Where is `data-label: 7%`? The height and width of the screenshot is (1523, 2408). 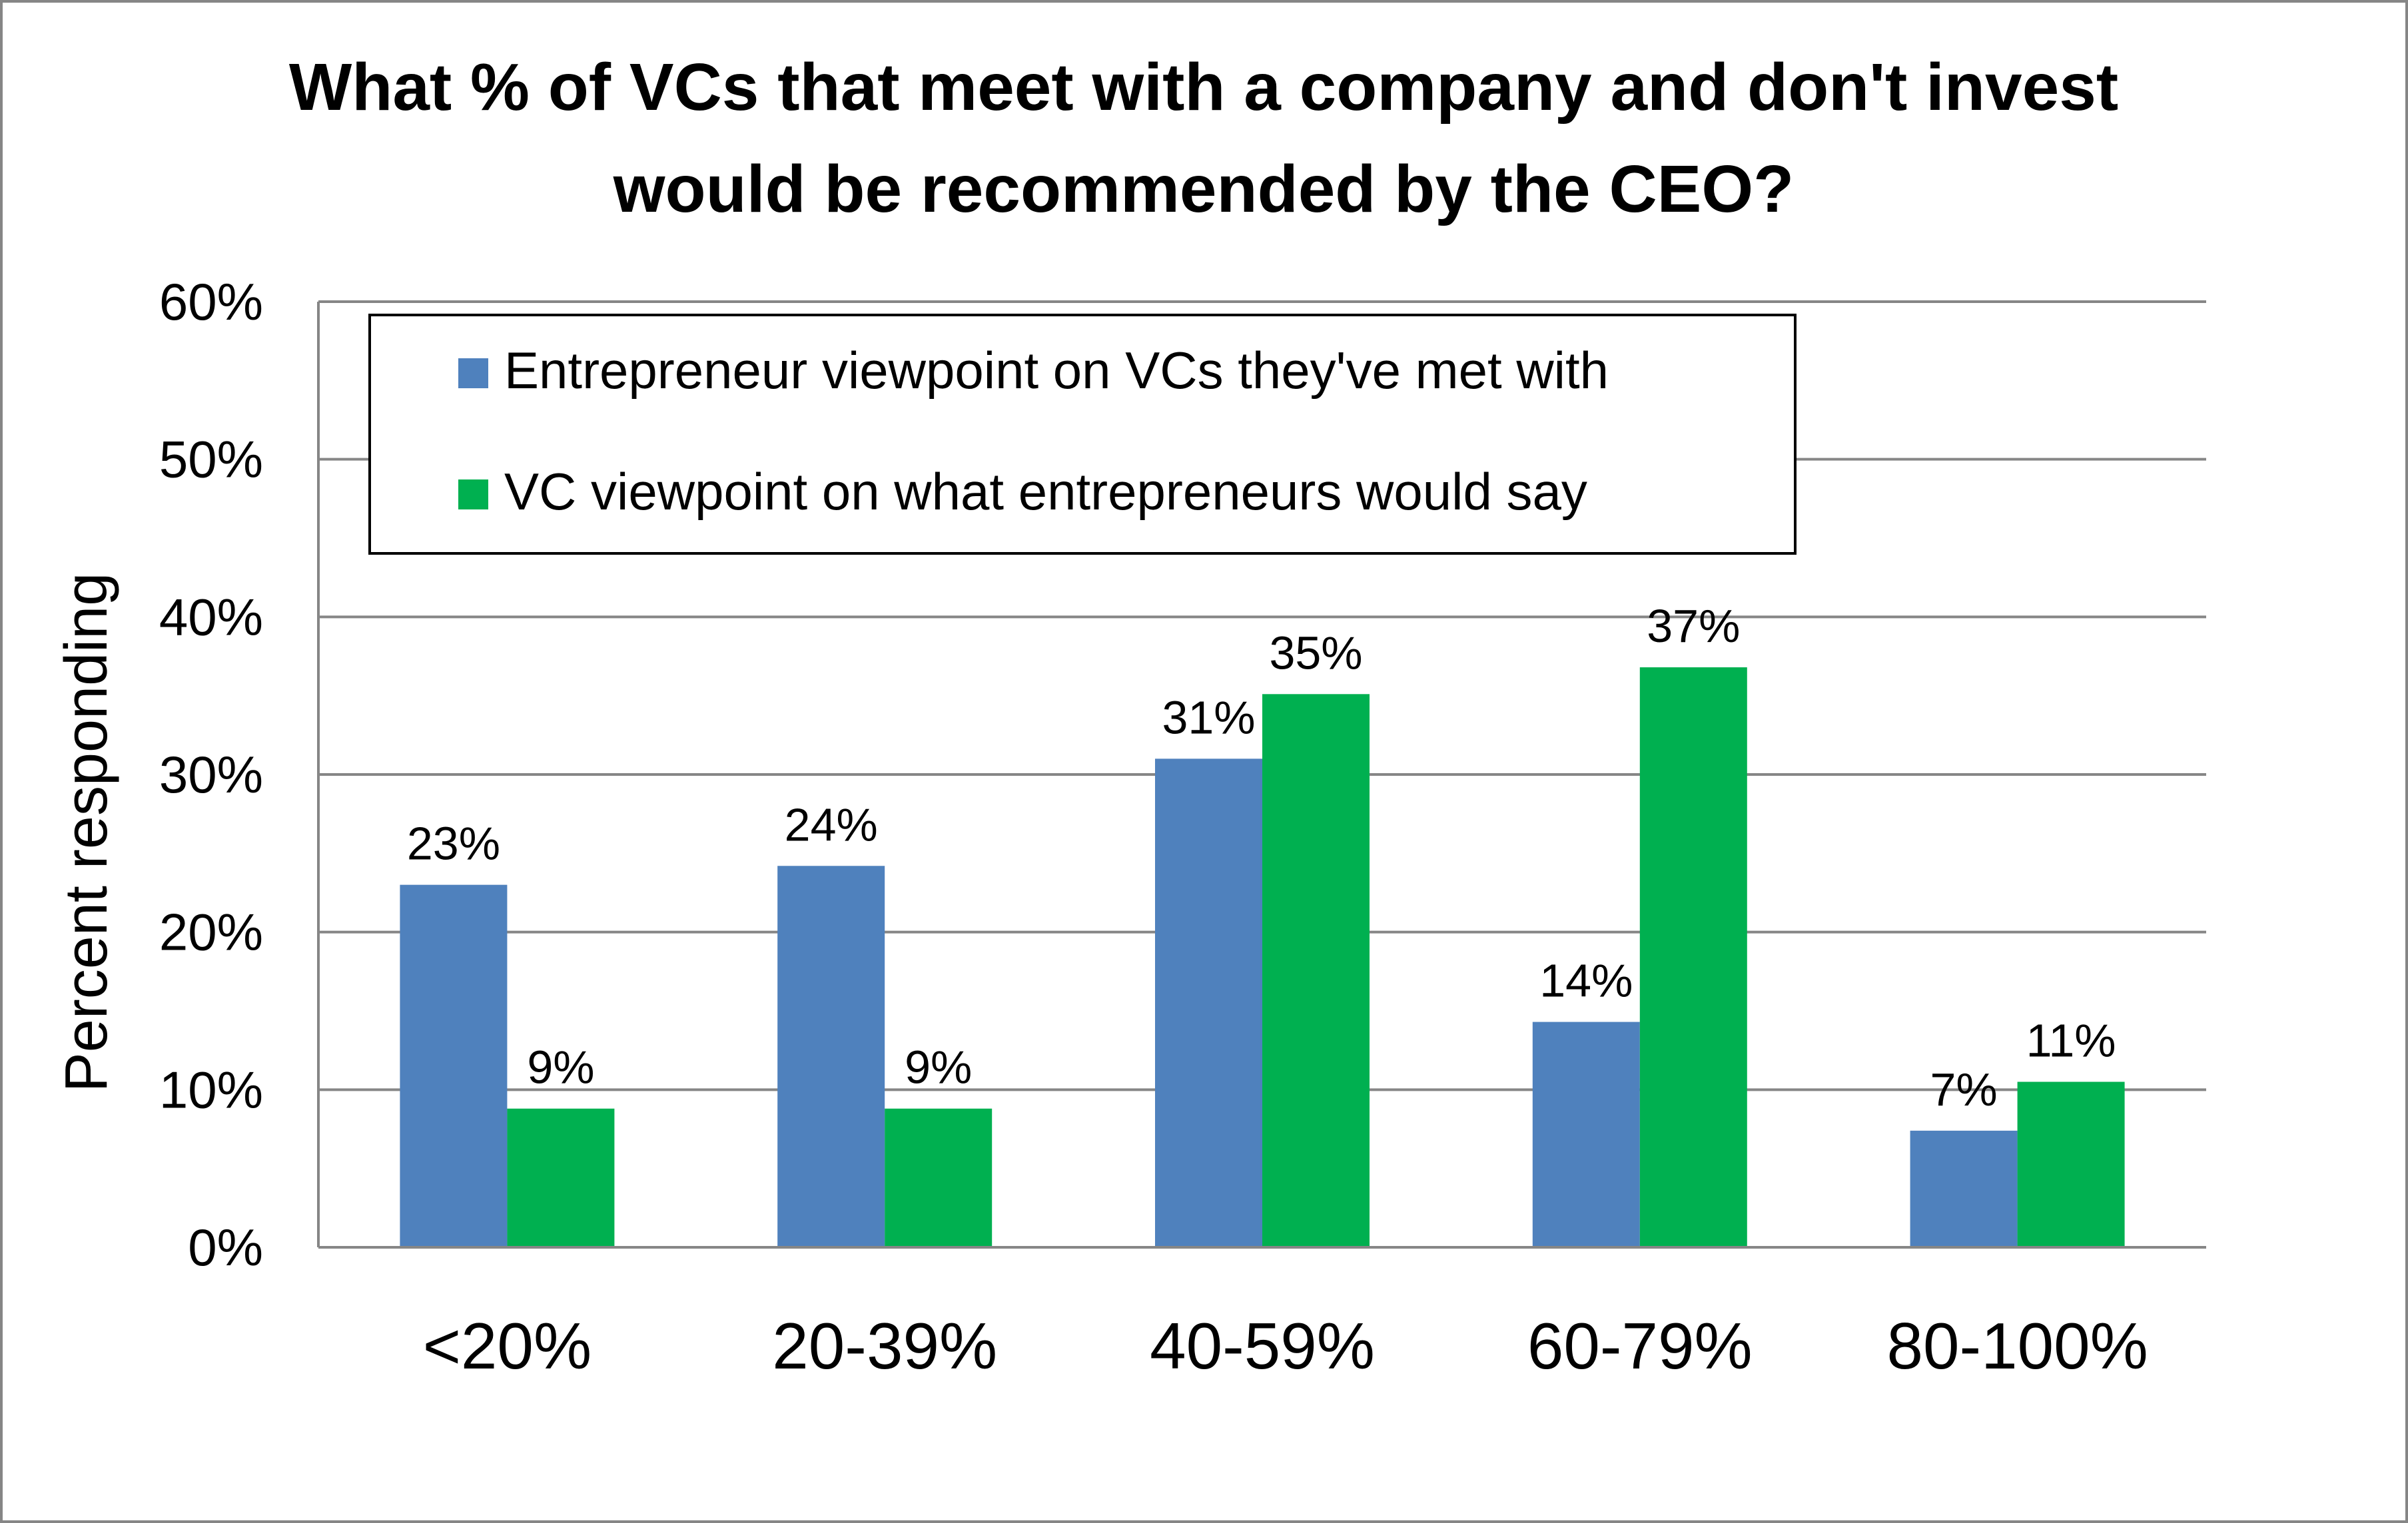
data-label: 7% is located at coordinates (1964, 1089).